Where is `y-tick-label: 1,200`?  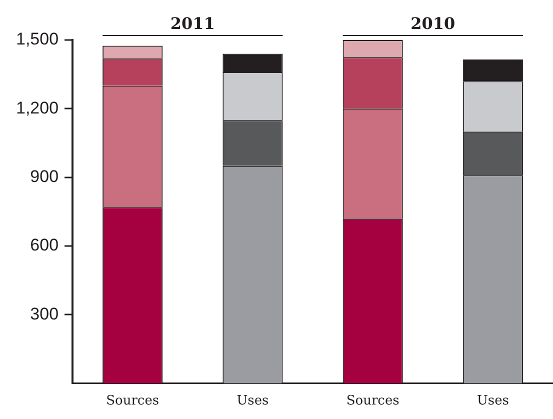 y-tick-label: 1,200 is located at coordinates (37, 108).